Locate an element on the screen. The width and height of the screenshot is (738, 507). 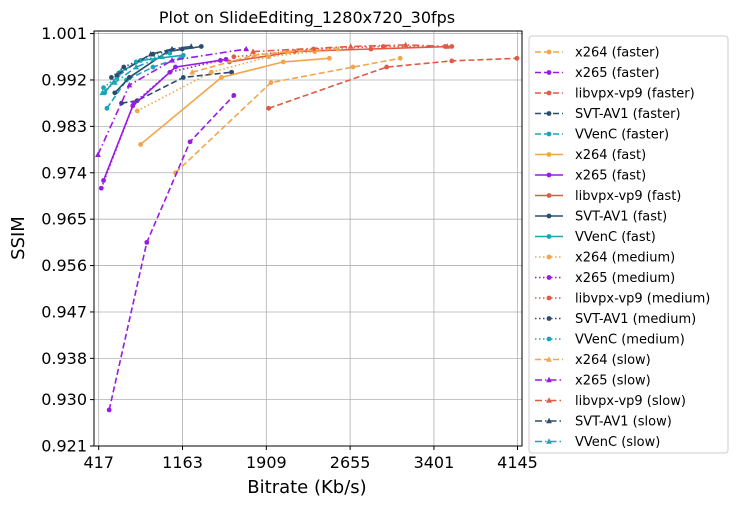
legend-label: x265 (medium) is located at coordinates (625, 278).